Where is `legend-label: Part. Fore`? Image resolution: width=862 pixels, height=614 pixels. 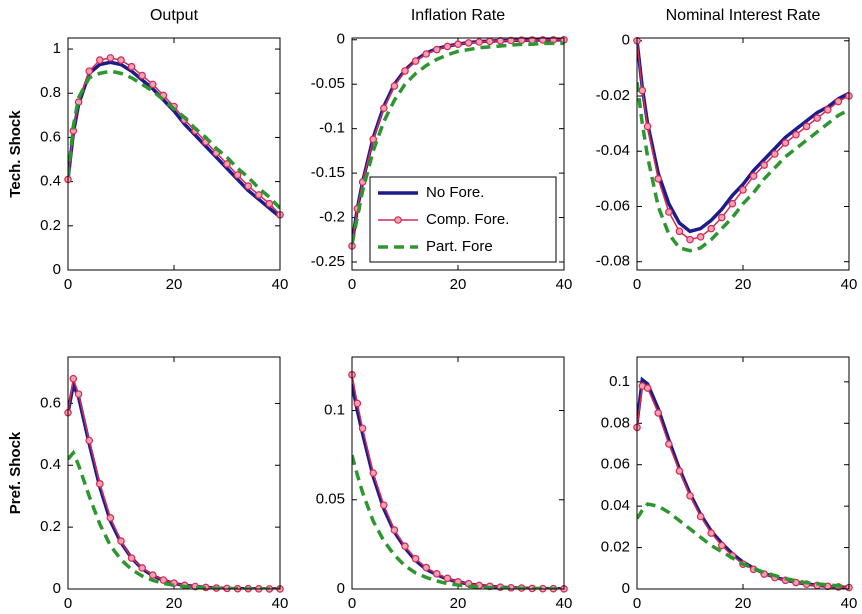 legend-label: Part. Fore is located at coordinates (459, 246).